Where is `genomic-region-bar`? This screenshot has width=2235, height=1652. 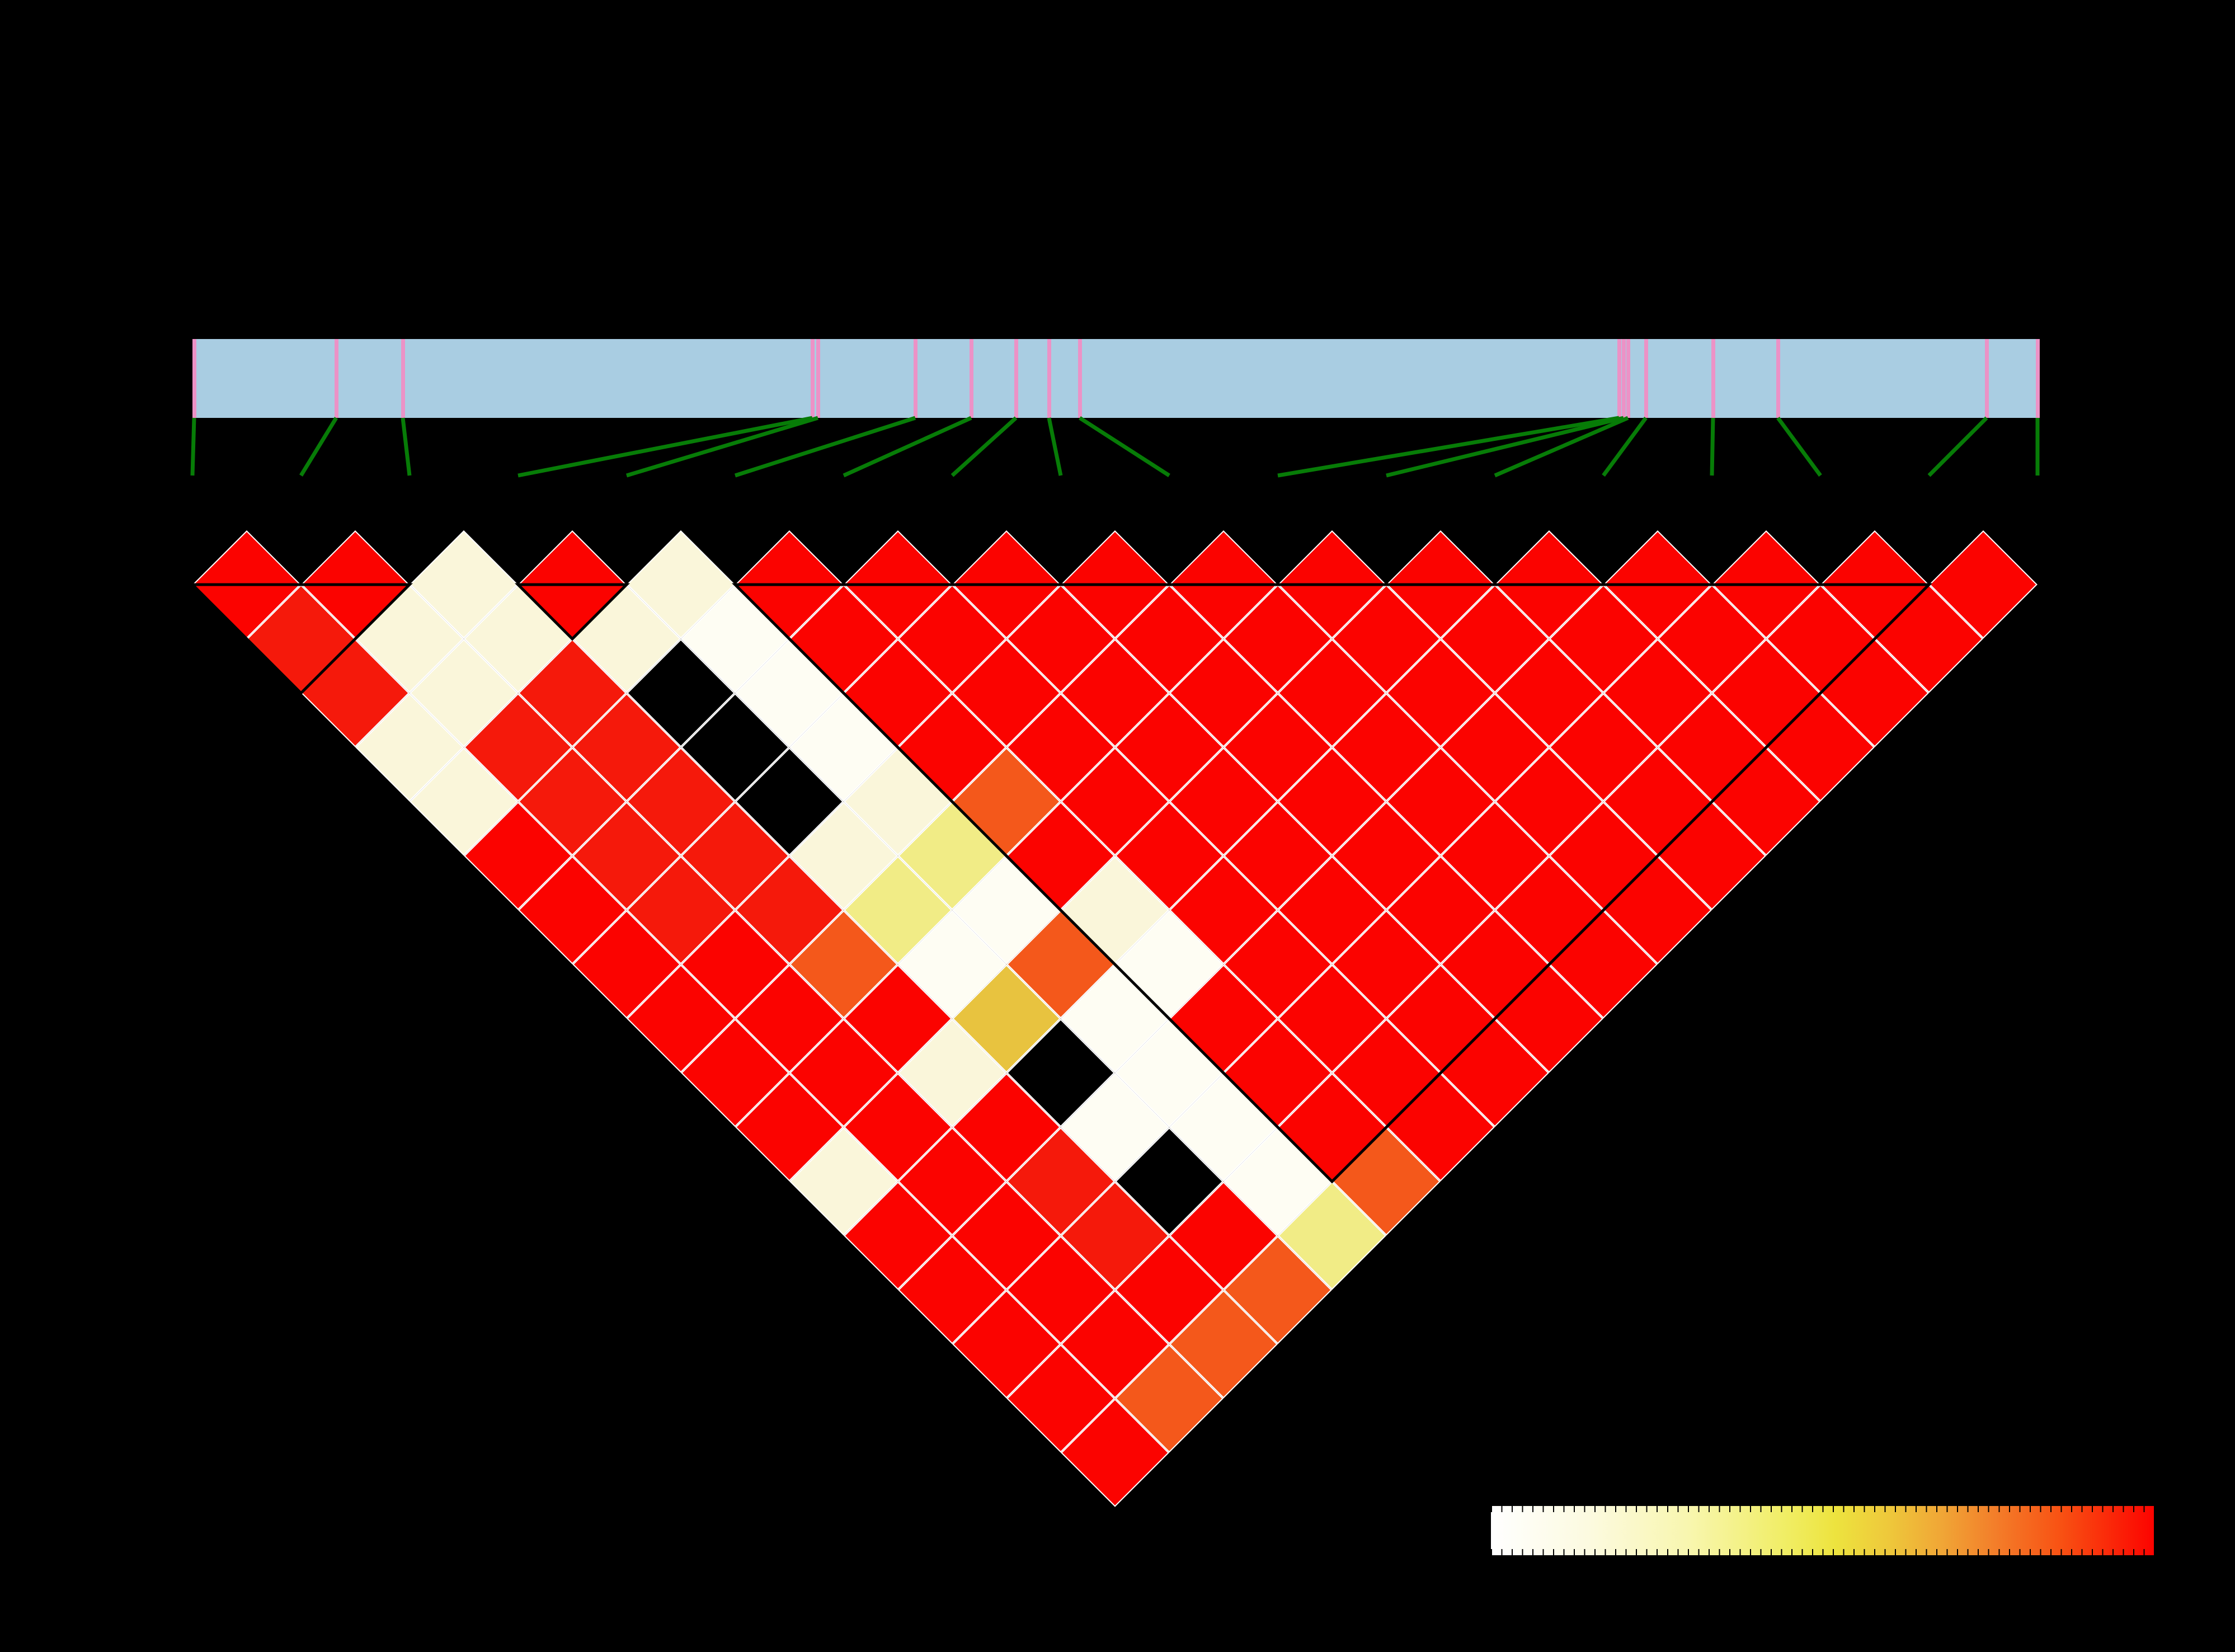 genomic-region-bar is located at coordinates (1116, 379).